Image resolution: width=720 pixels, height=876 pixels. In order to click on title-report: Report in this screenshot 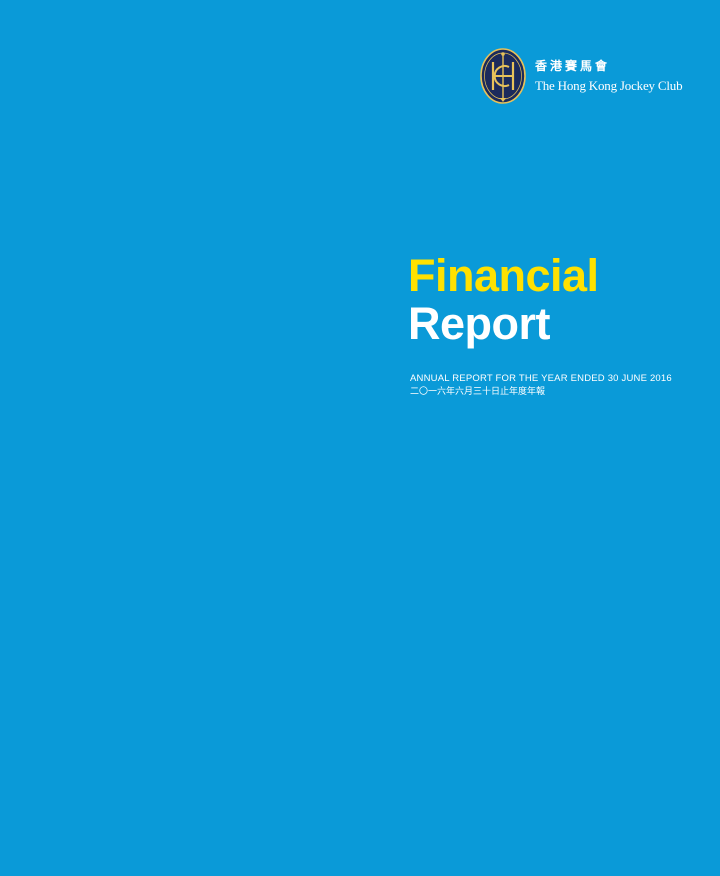, I will do `click(479, 323)`.